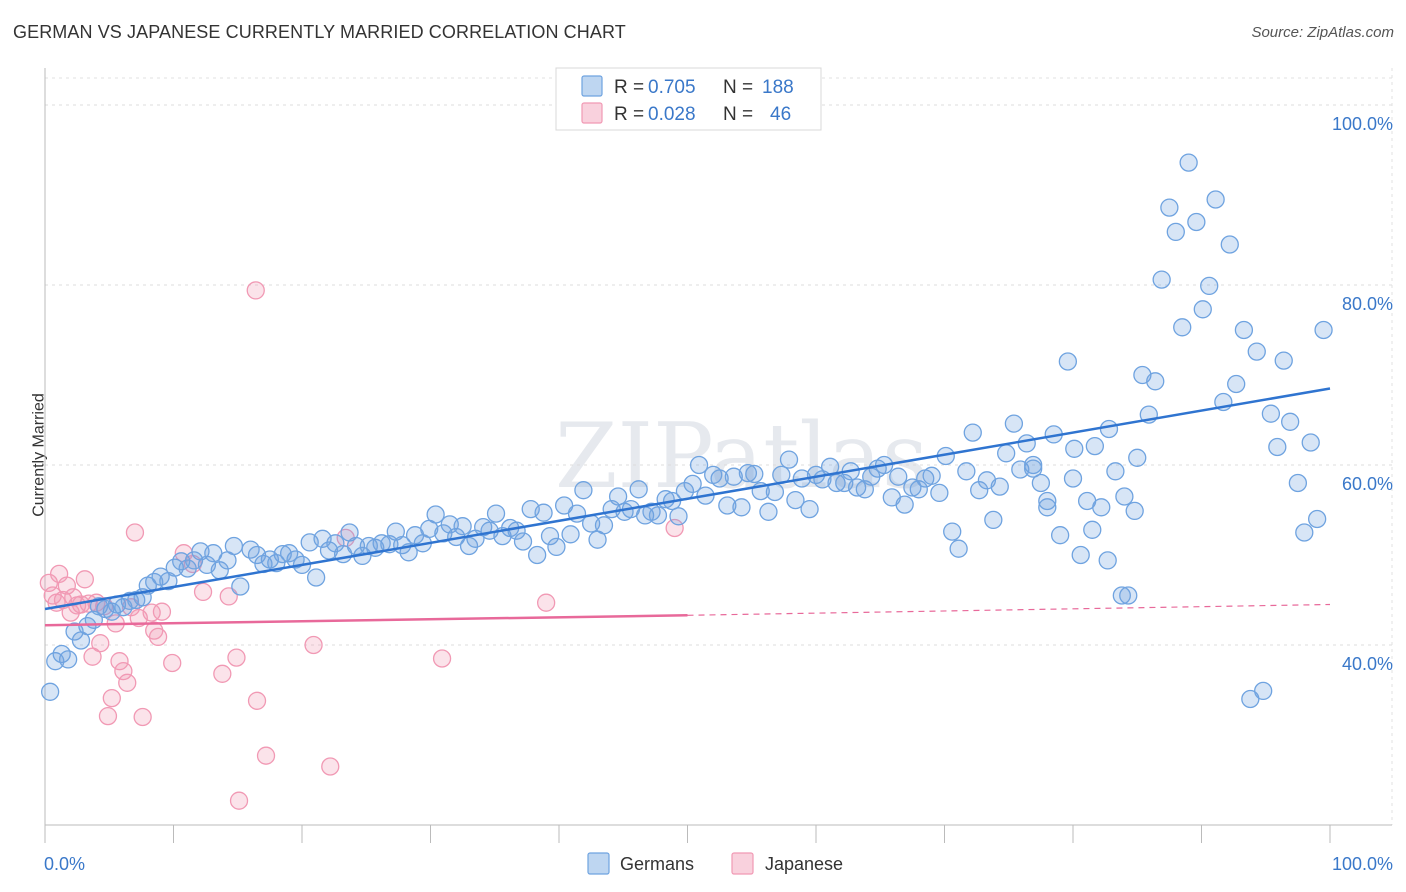 Image resolution: width=1406 pixels, height=892 pixels. Describe the element at coordinates (672, 87) in the screenshot. I see `legend-germans-r-value: 0.705` at that location.